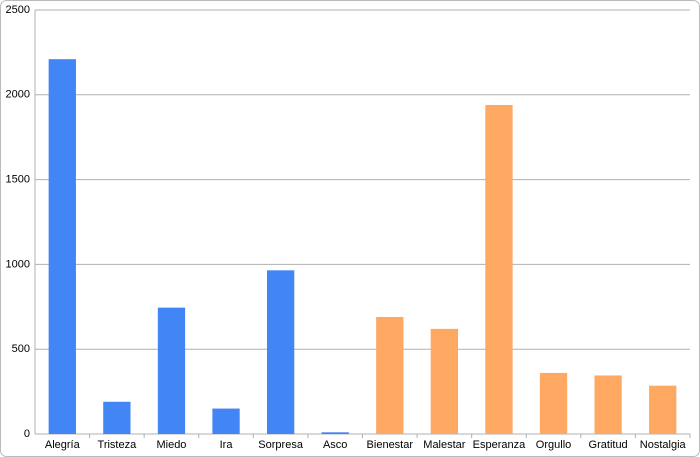 The height and width of the screenshot is (457, 700). I want to click on x-tick-label: Alegría, so click(63, 445).